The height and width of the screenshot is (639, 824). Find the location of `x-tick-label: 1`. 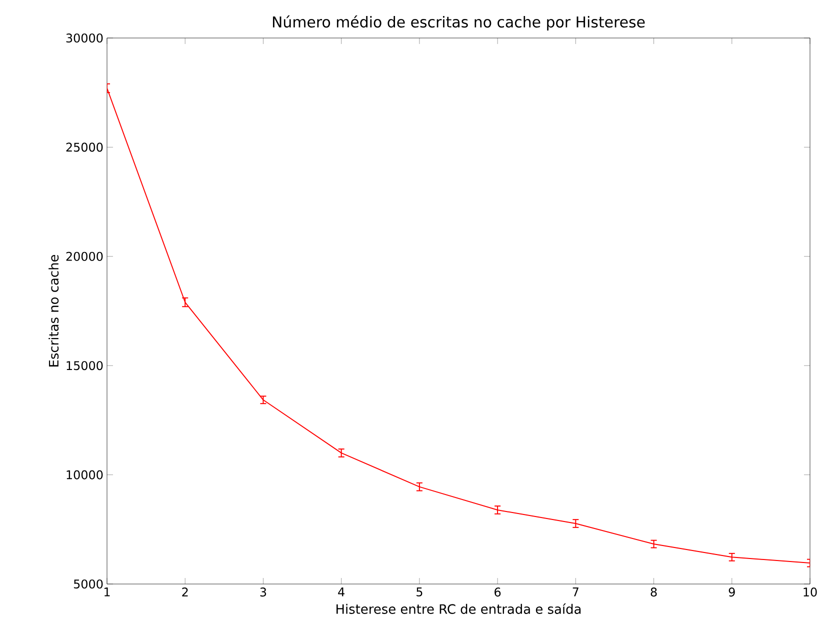

x-tick-label: 1 is located at coordinates (107, 592).